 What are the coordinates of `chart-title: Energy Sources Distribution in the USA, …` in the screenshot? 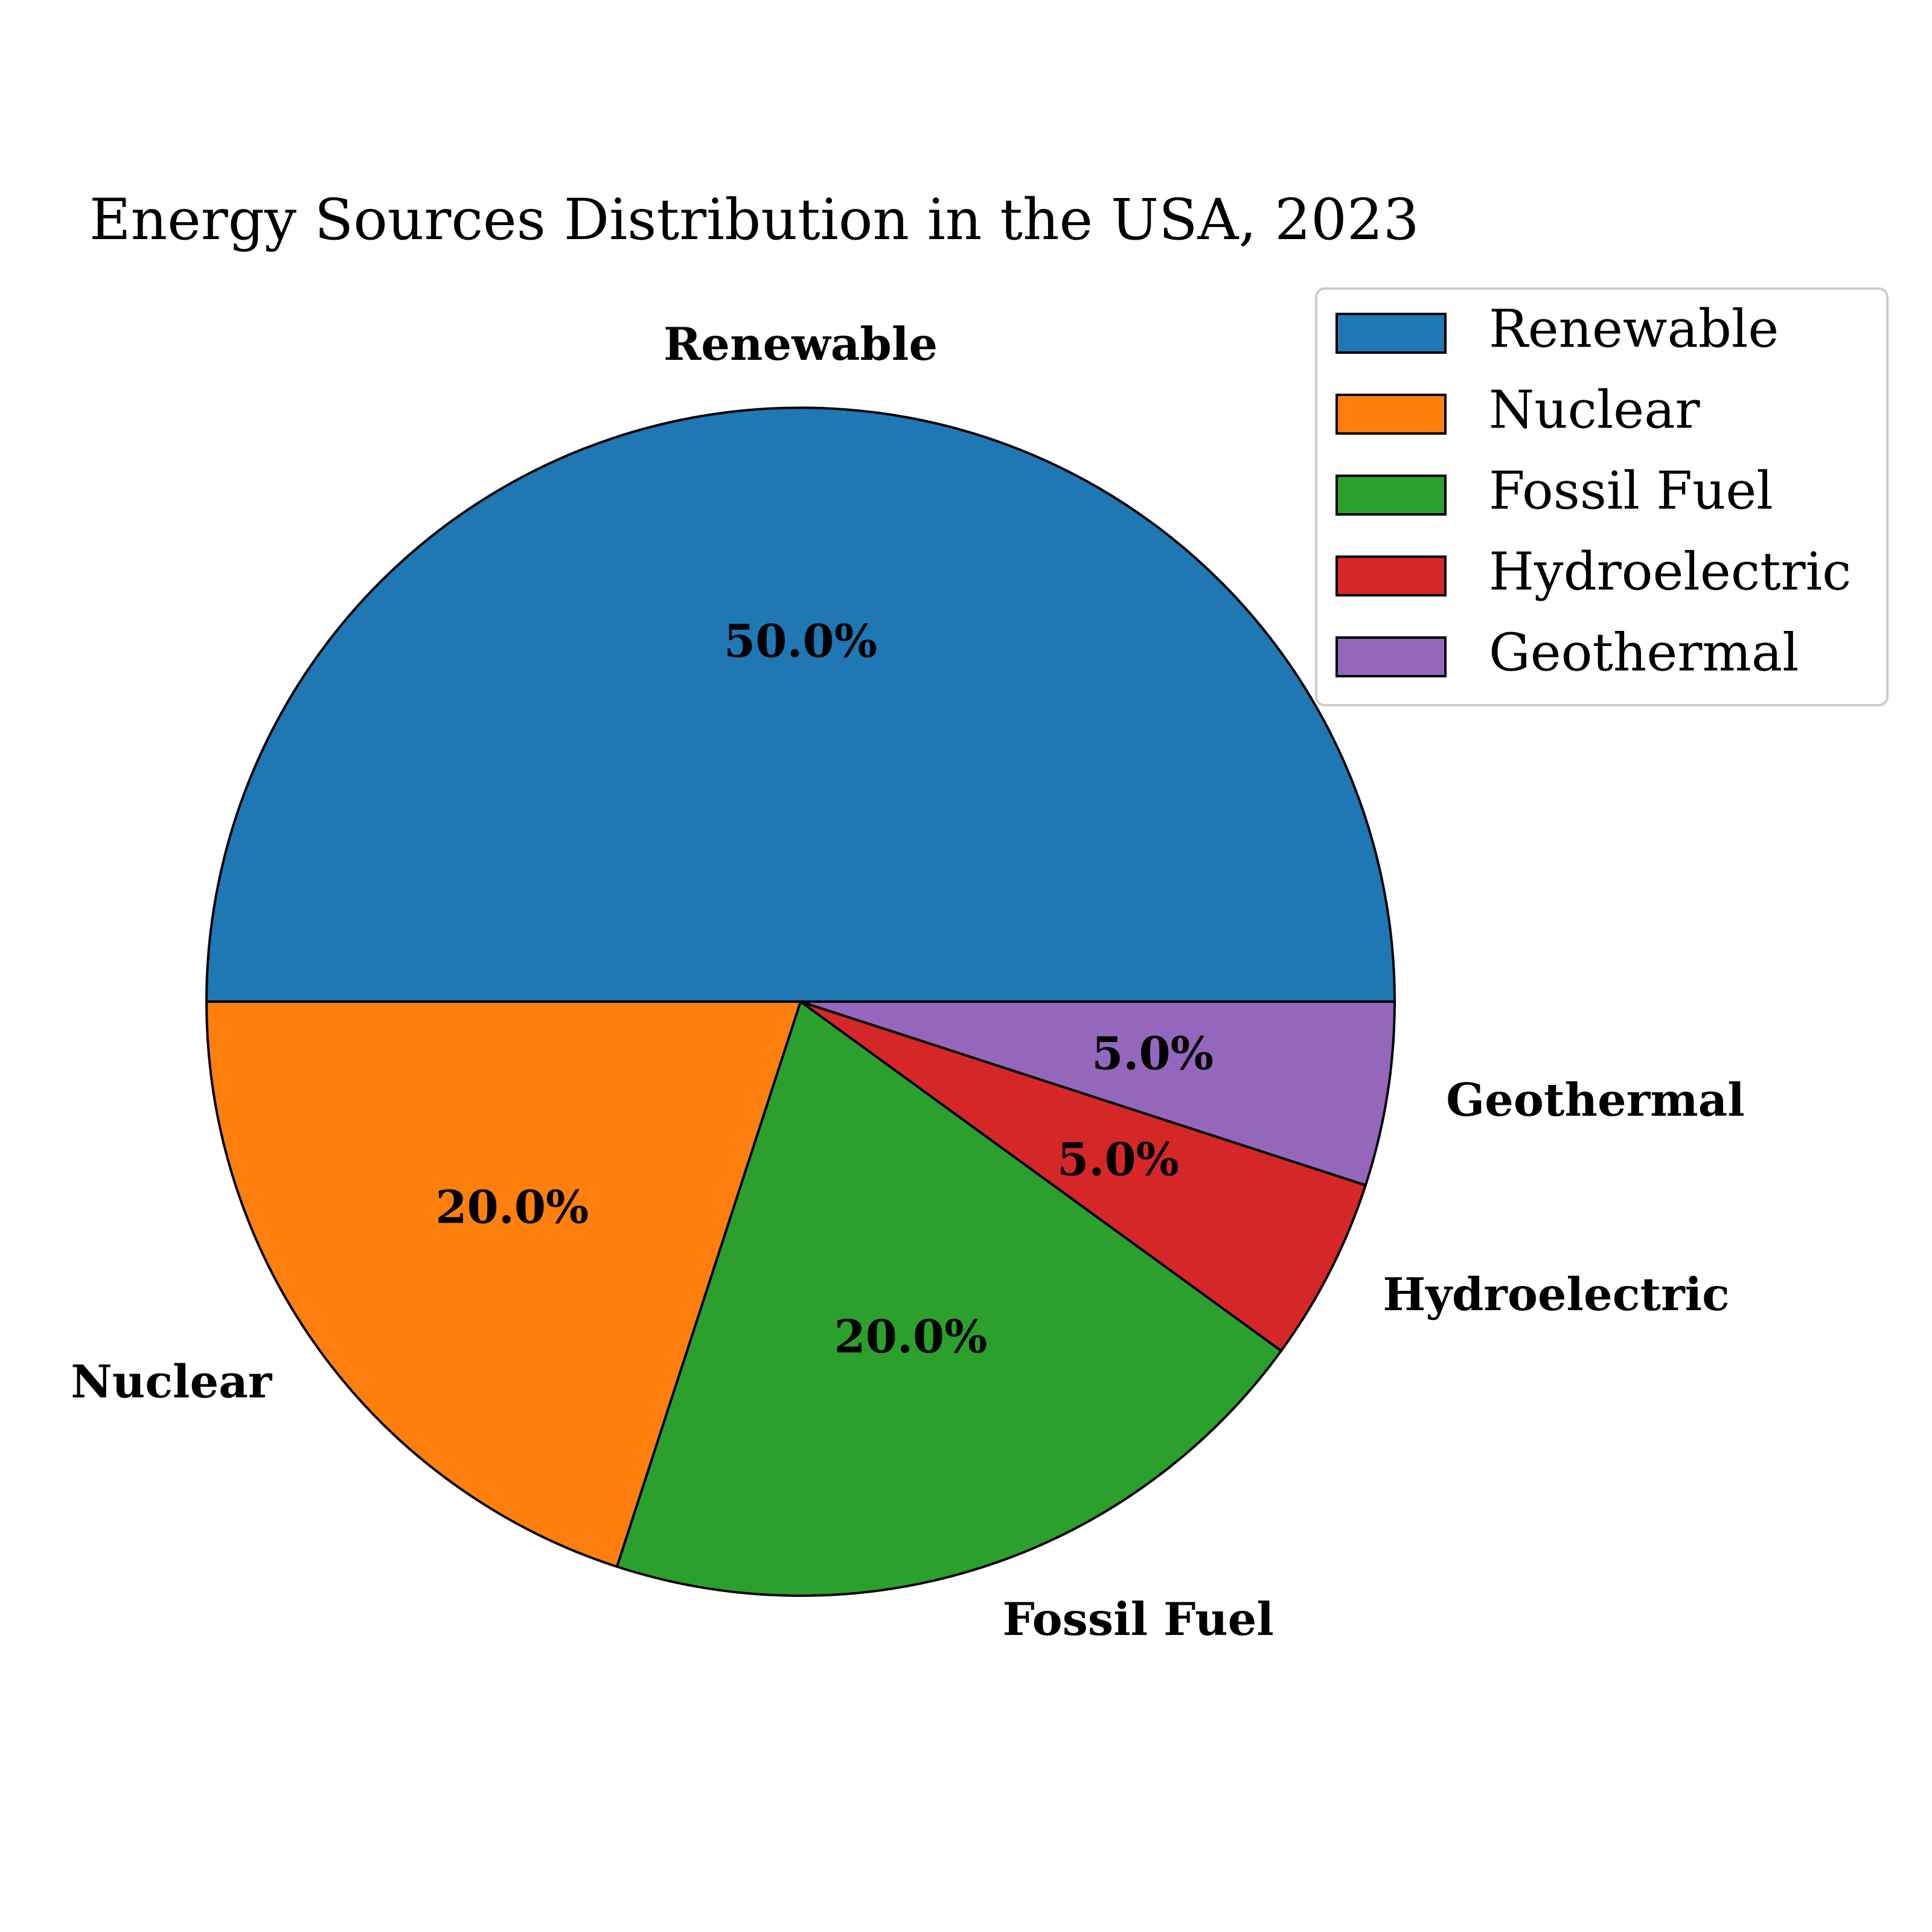 It's located at (754, 220).